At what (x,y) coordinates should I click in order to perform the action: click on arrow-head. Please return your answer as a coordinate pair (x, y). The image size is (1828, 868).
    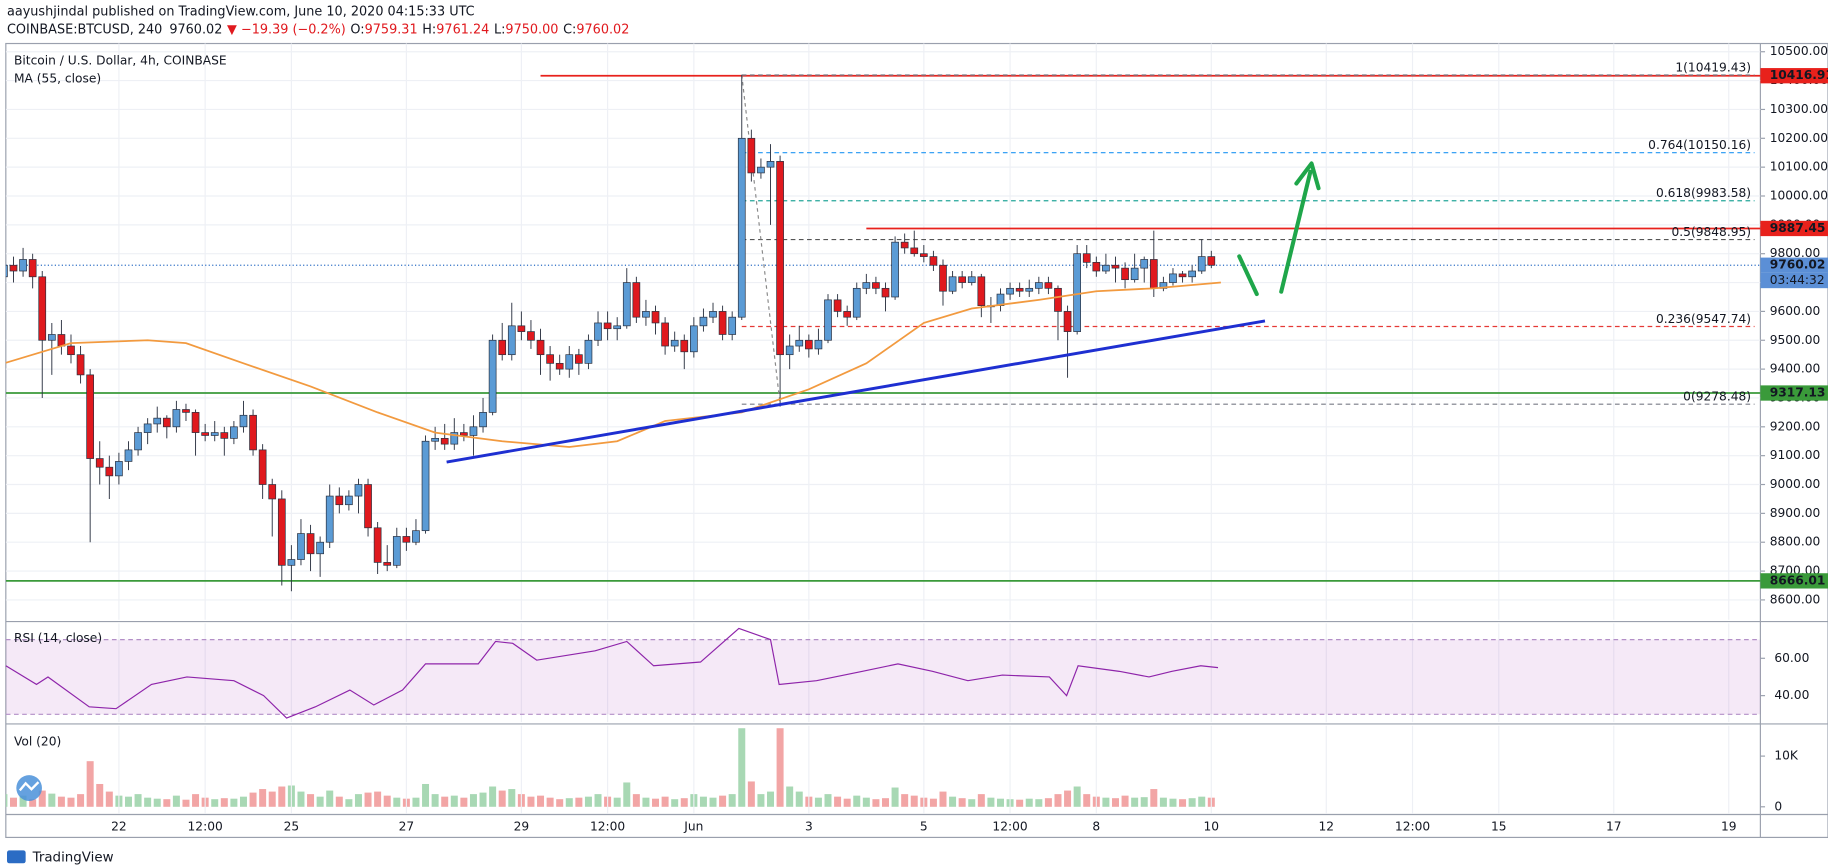
    Looking at the image, I should click on (1307, 176).